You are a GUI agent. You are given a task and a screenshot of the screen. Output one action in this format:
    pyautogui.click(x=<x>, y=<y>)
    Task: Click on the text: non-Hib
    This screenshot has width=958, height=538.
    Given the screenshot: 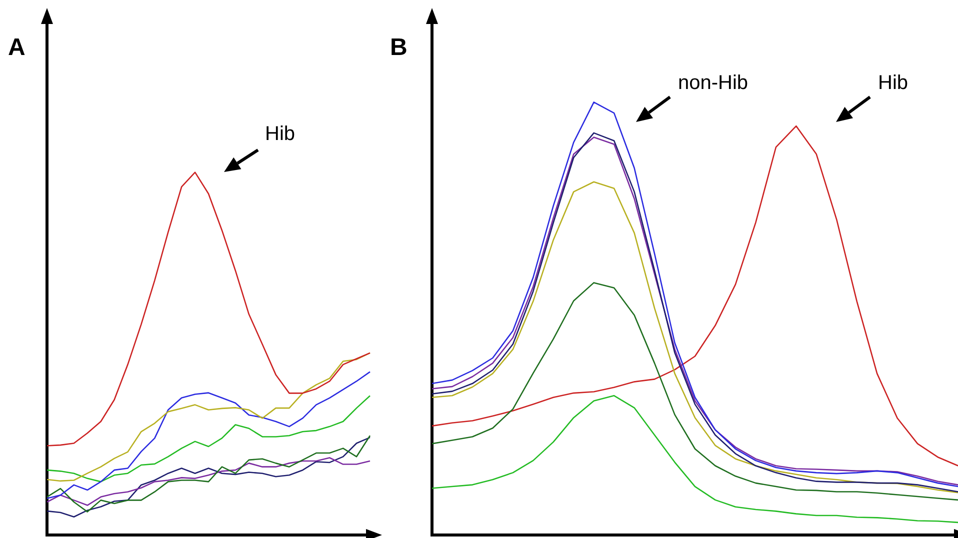 What is the action you would take?
    pyautogui.click(x=713, y=83)
    